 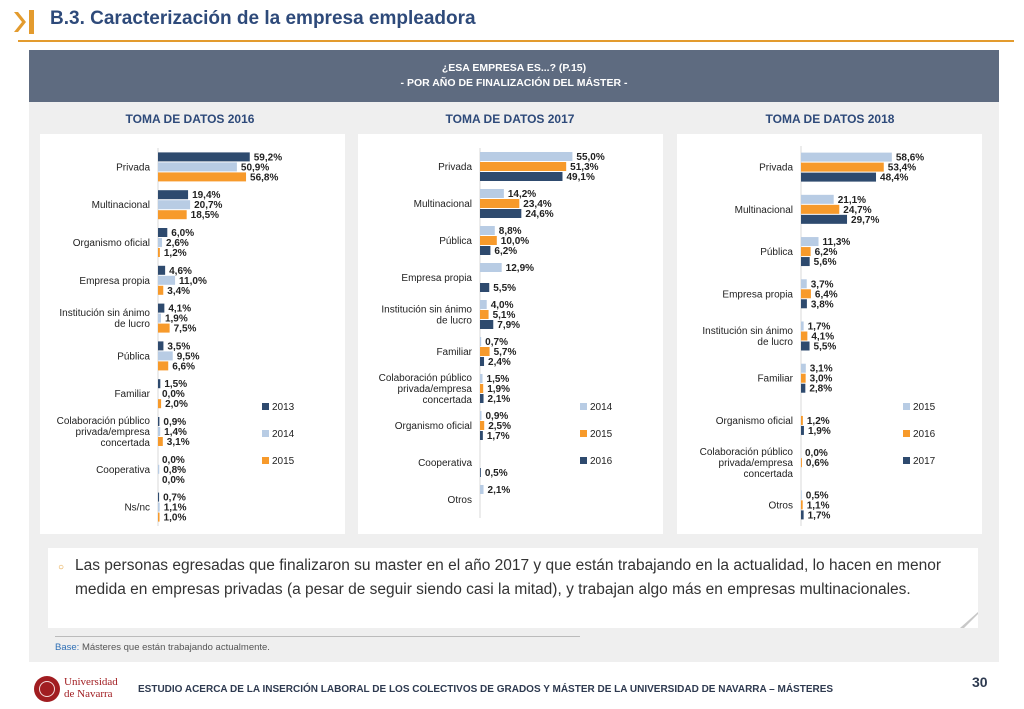 What do you see at coordinates (514, 68) in the screenshot?
I see `banner-line-1: ¿ESA EMPRESA ES...? (P.15)` at bounding box center [514, 68].